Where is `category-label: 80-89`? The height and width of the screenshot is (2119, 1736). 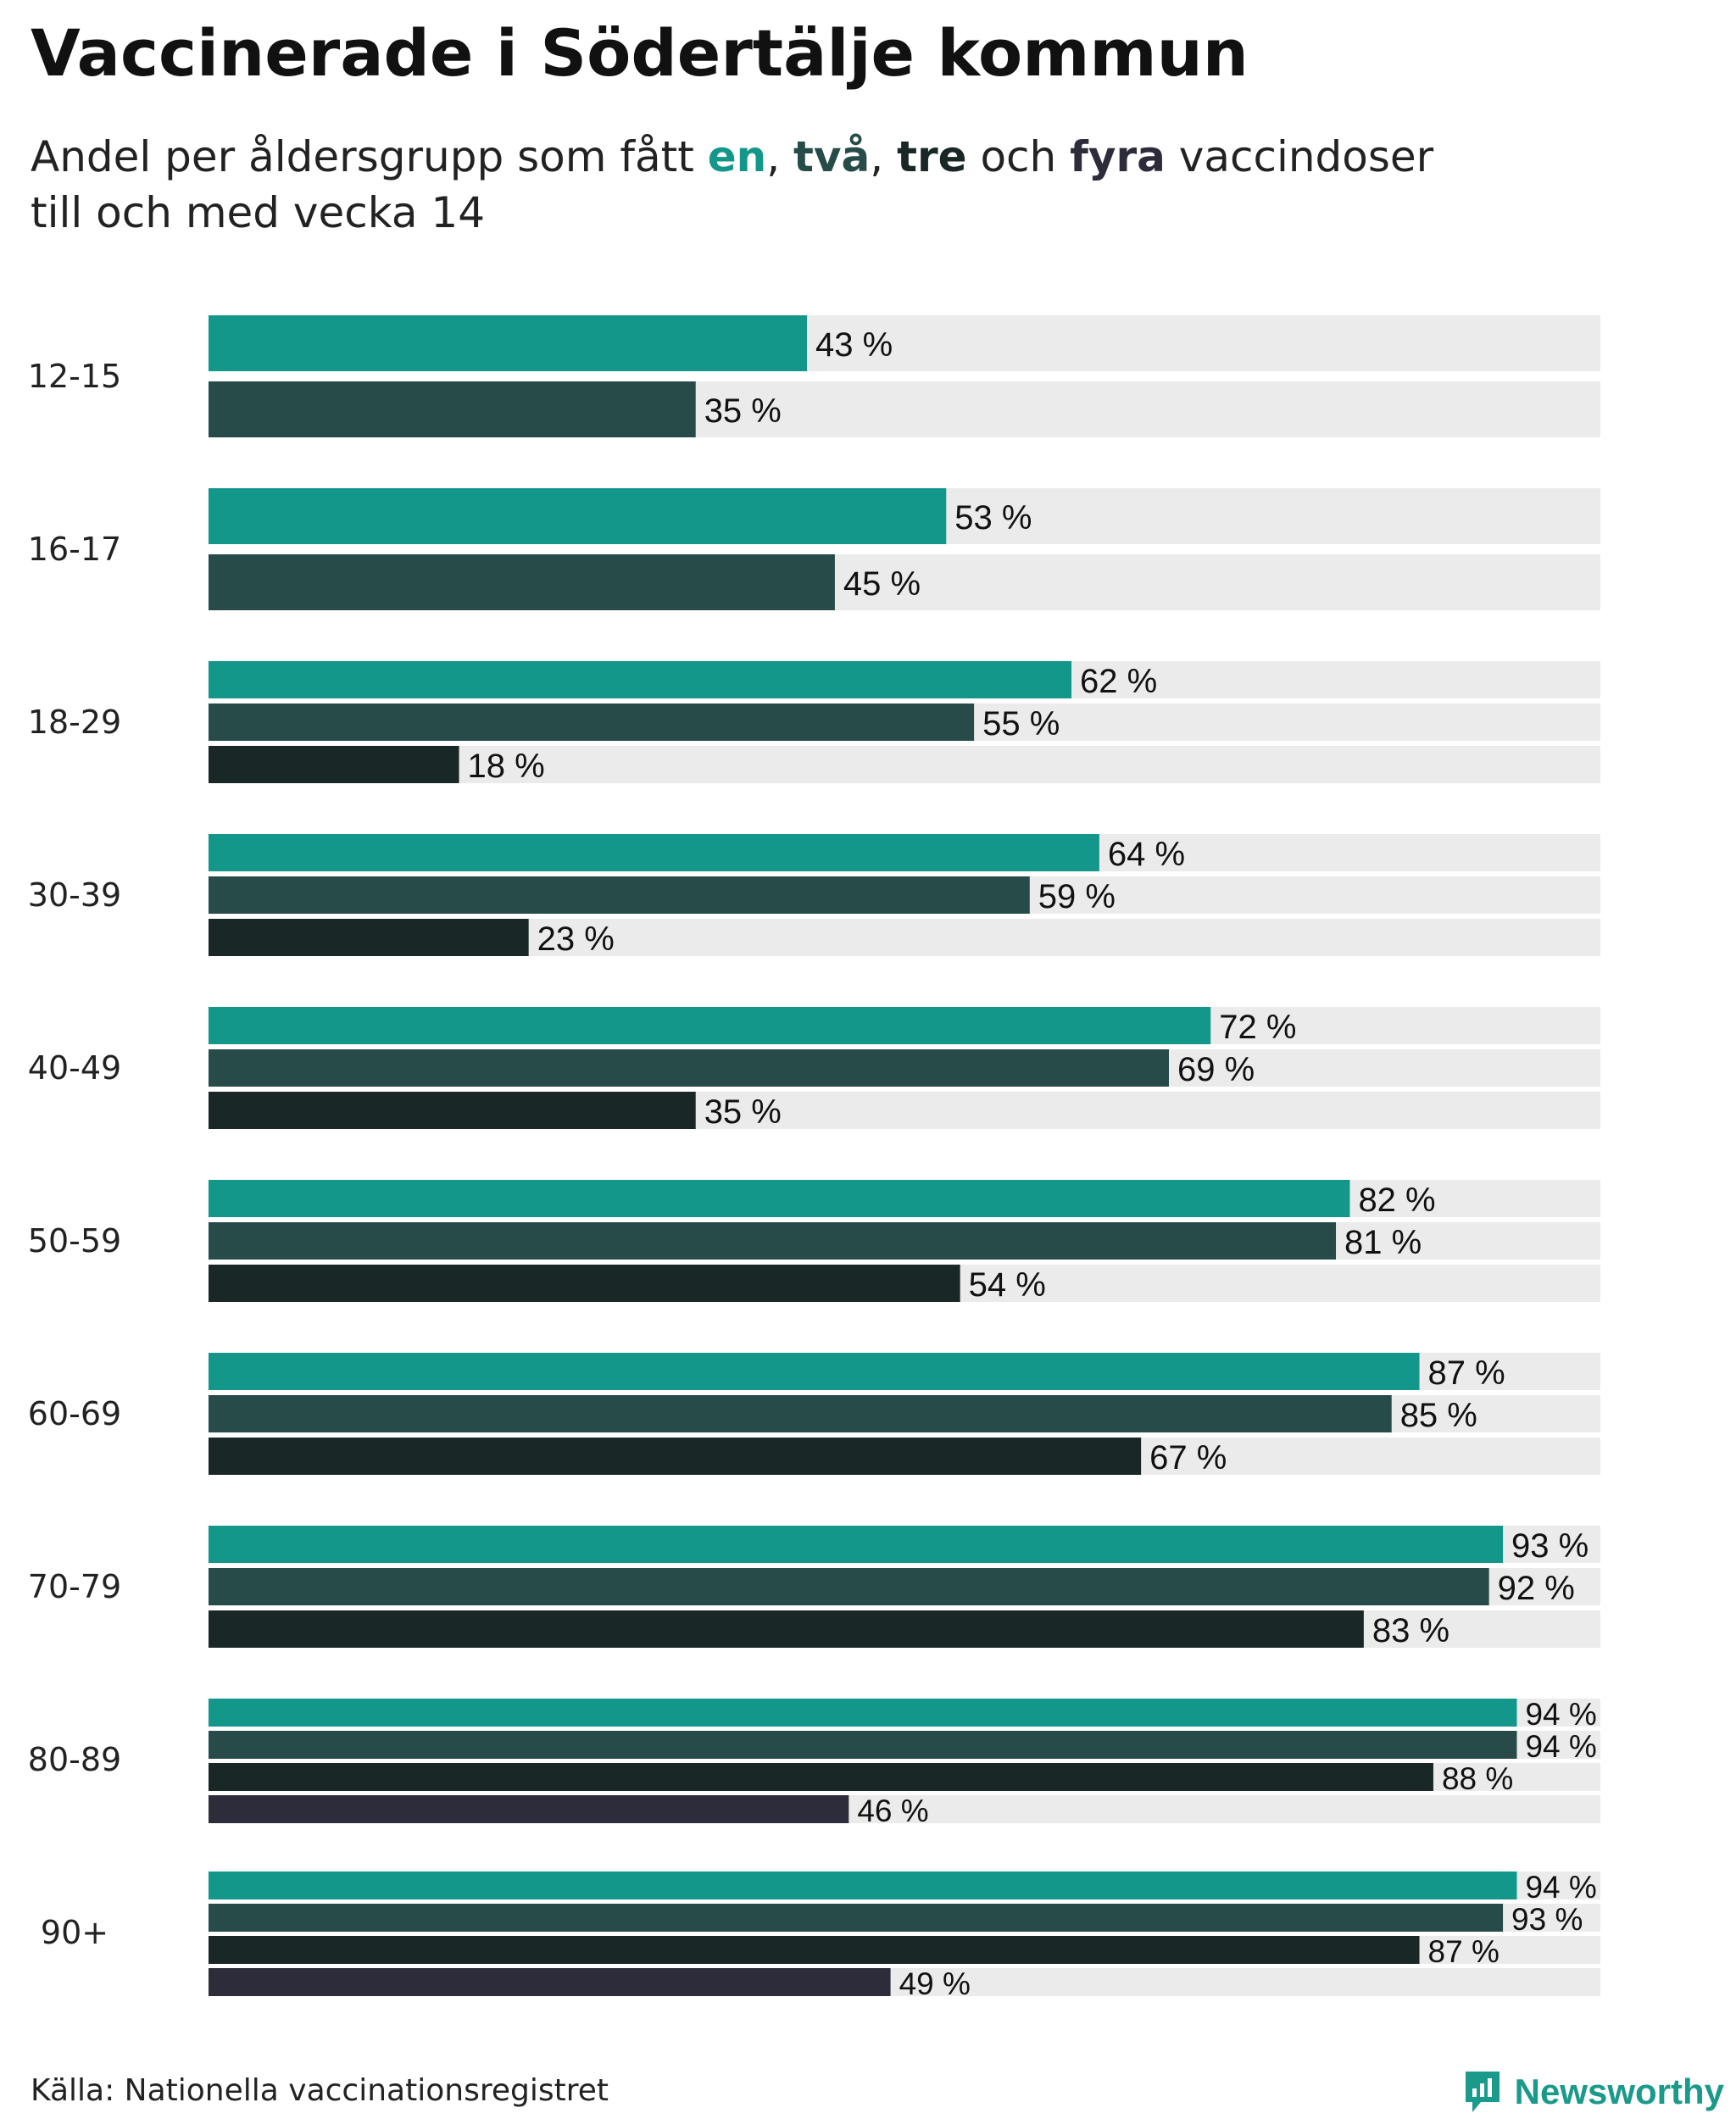 category-label: 80-89 is located at coordinates (74, 1760).